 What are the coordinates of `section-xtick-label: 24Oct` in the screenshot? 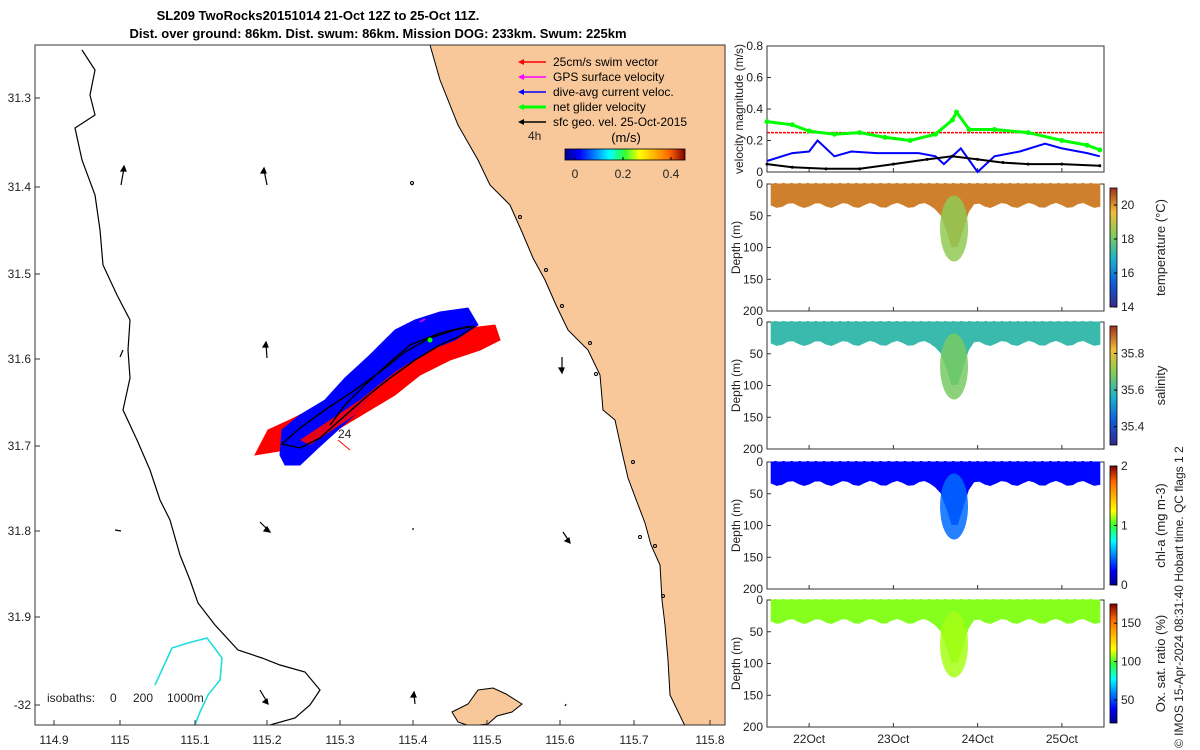 It's located at (978, 739).